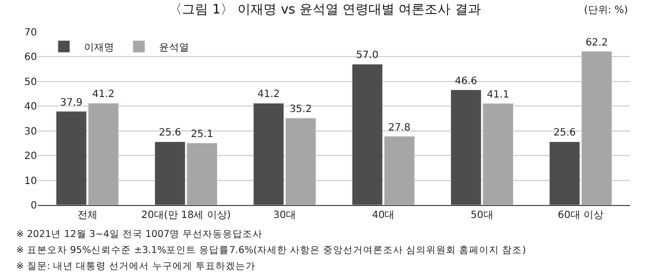 The image size is (650, 277). Describe the element at coordinates (482, 215) in the screenshot. I see `x-tick-label: 50대` at that location.